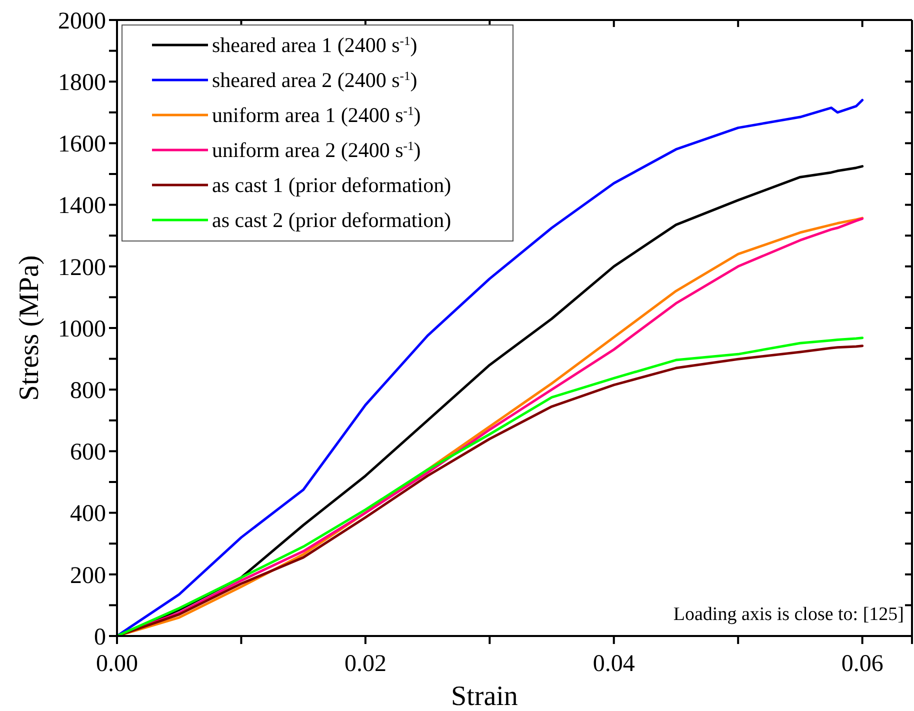 The image size is (914, 711). What do you see at coordinates (315, 45) in the screenshot?
I see `legend-label: sheared area 1 (2400 s$^{-1}$)` at bounding box center [315, 45].